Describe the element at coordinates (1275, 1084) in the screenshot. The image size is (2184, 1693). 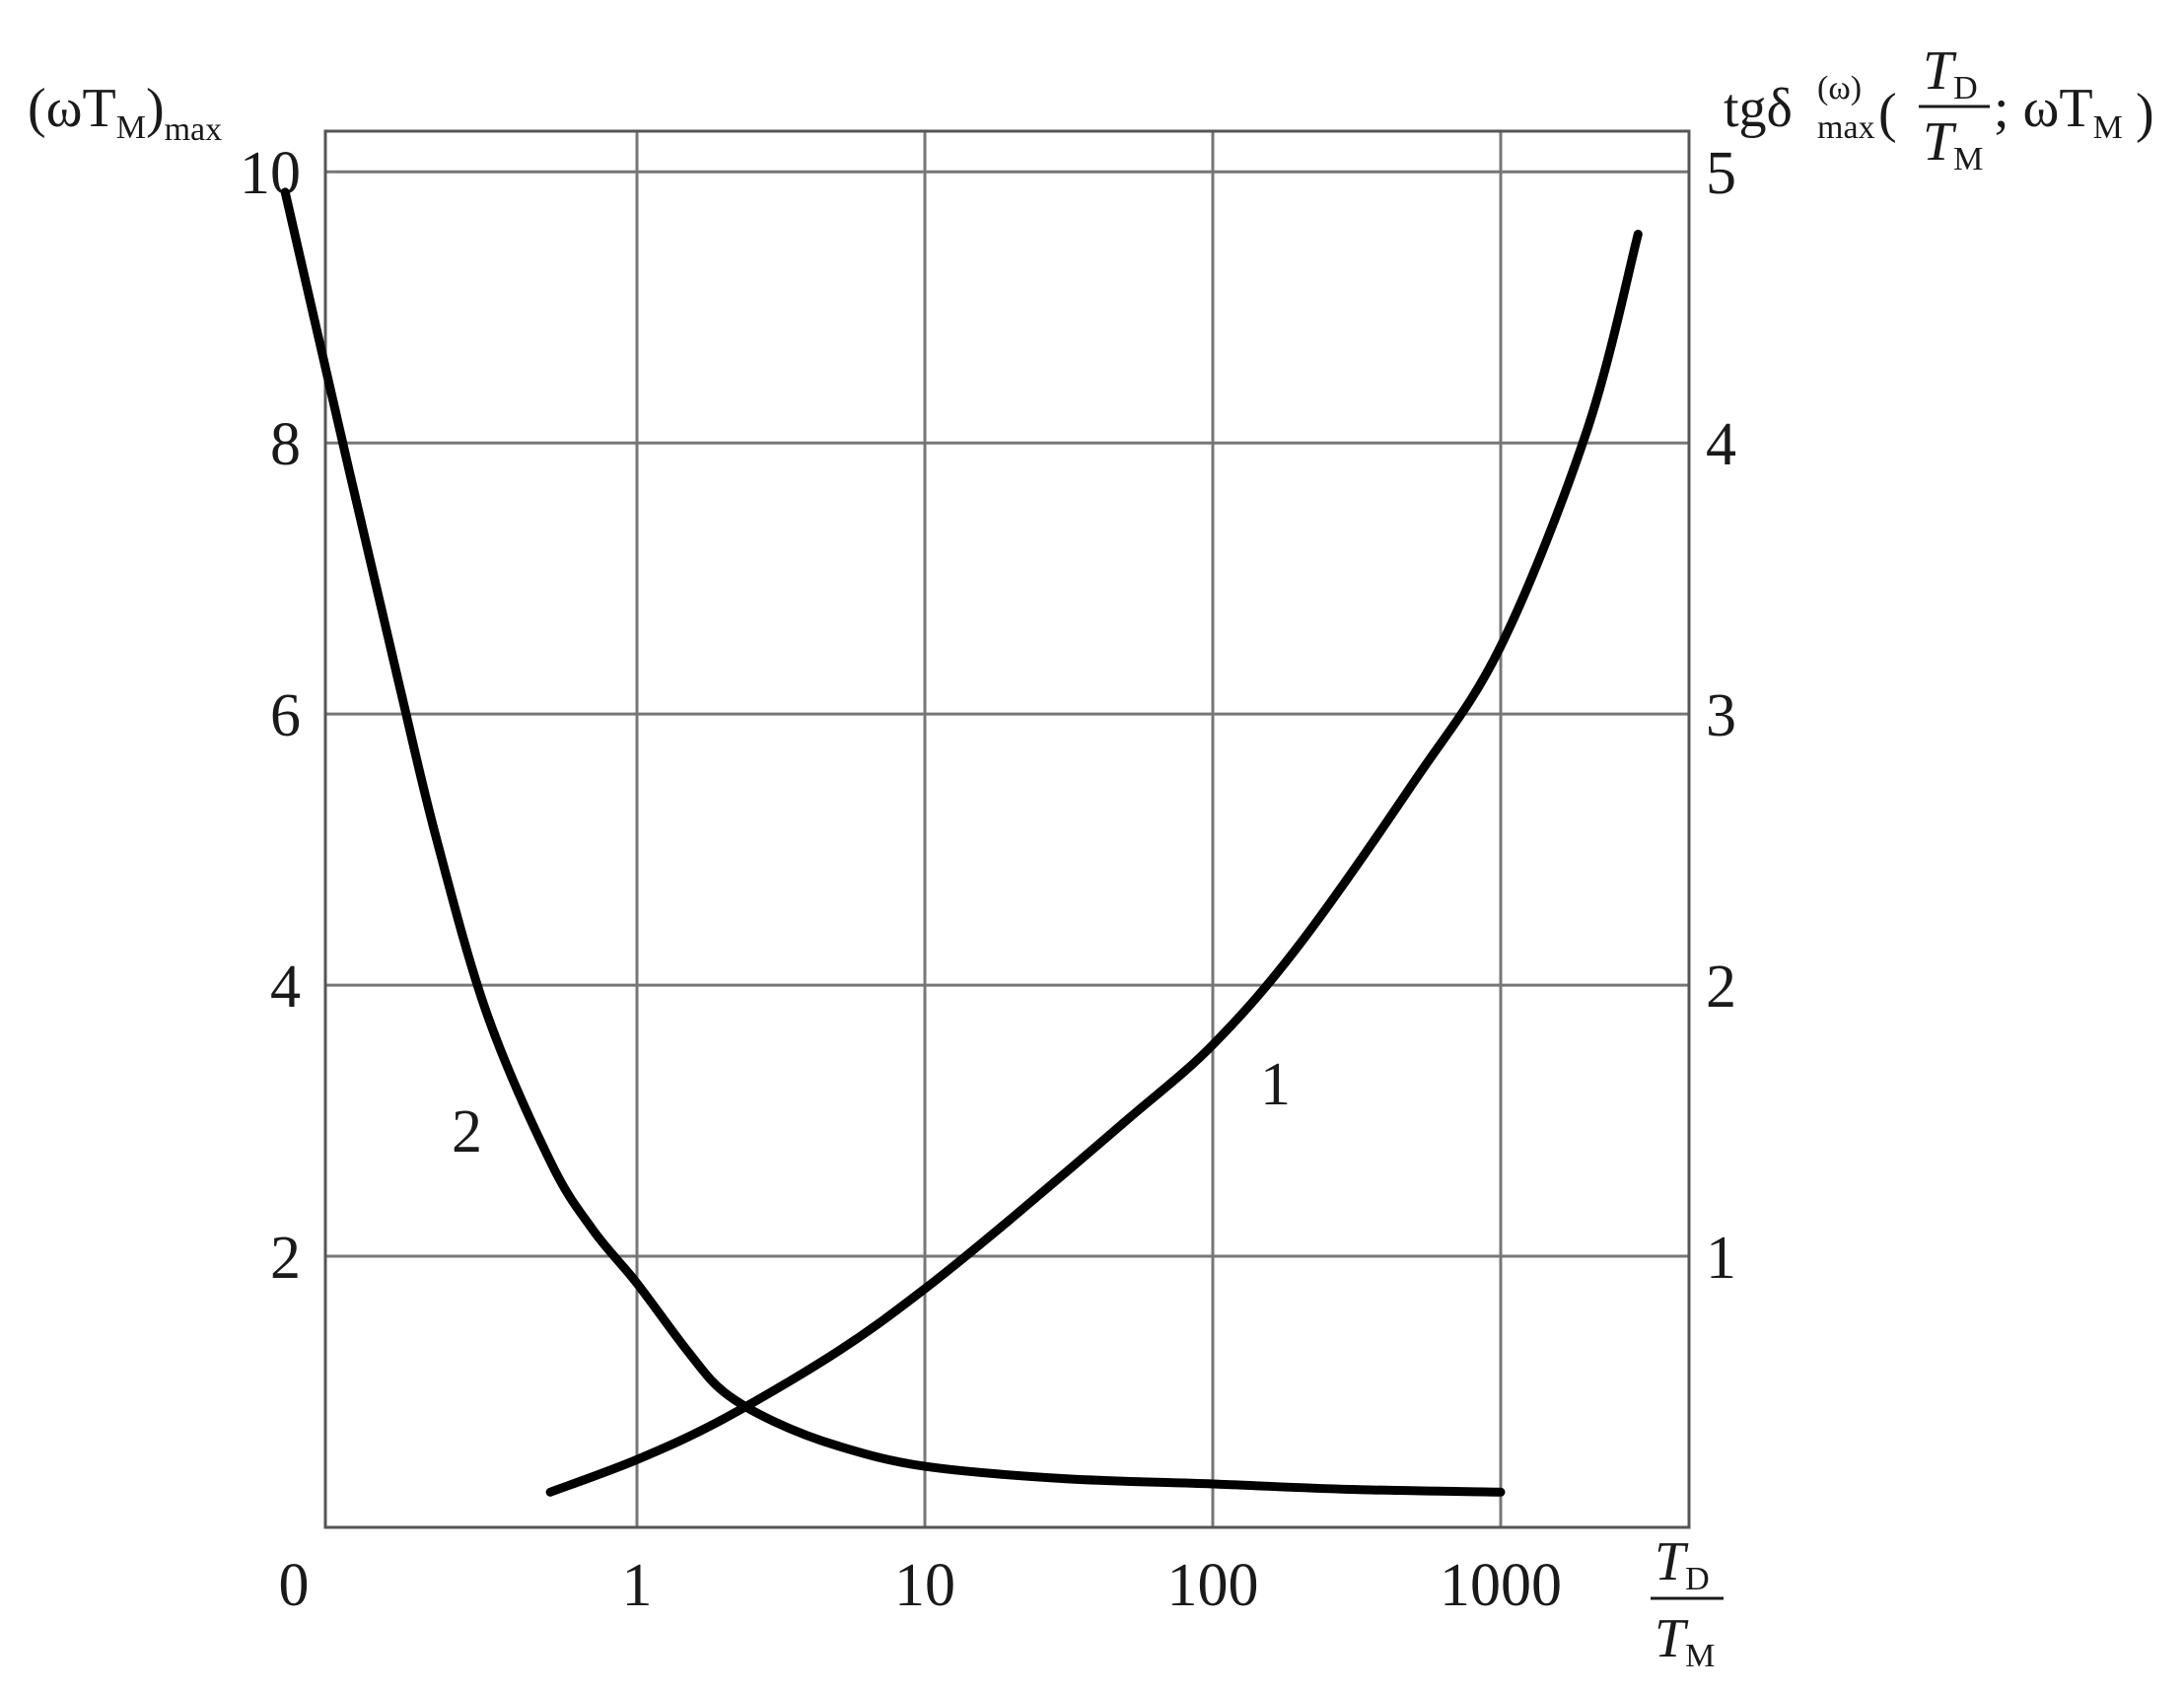
I see `curve-label-1: 1` at that location.